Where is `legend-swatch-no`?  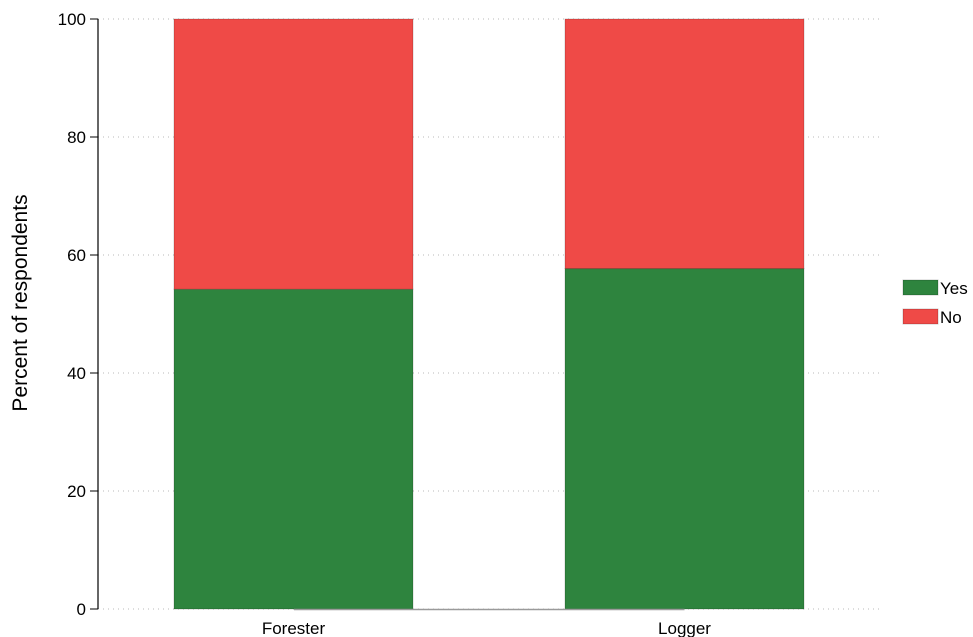 legend-swatch-no is located at coordinates (920, 316).